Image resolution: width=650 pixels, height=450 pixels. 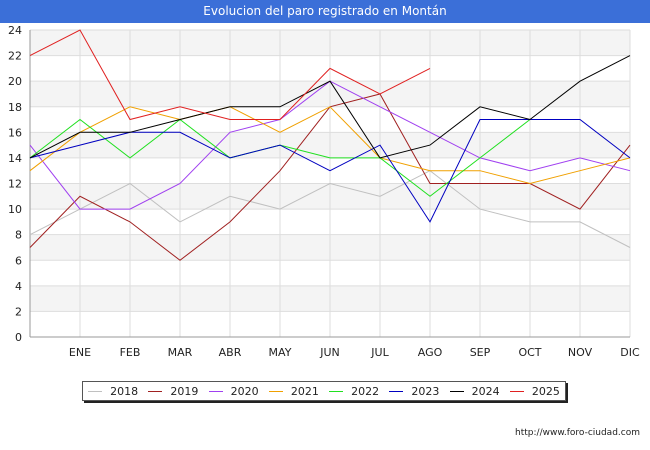 What do you see at coordinates (15, 81) in the screenshot?
I see `y-tick-label: 20` at bounding box center [15, 81].